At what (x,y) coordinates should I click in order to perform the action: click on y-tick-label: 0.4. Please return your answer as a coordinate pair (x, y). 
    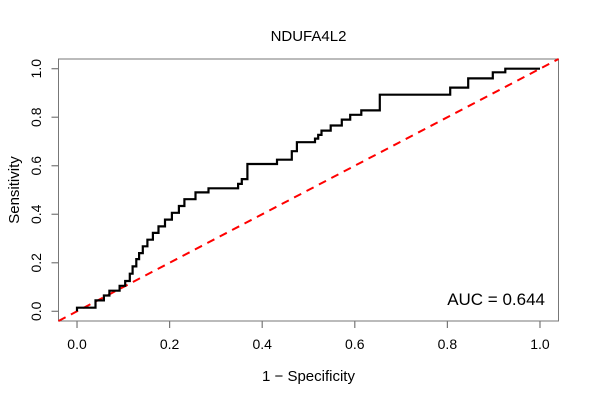
    Looking at the image, I should click on (36, 214).